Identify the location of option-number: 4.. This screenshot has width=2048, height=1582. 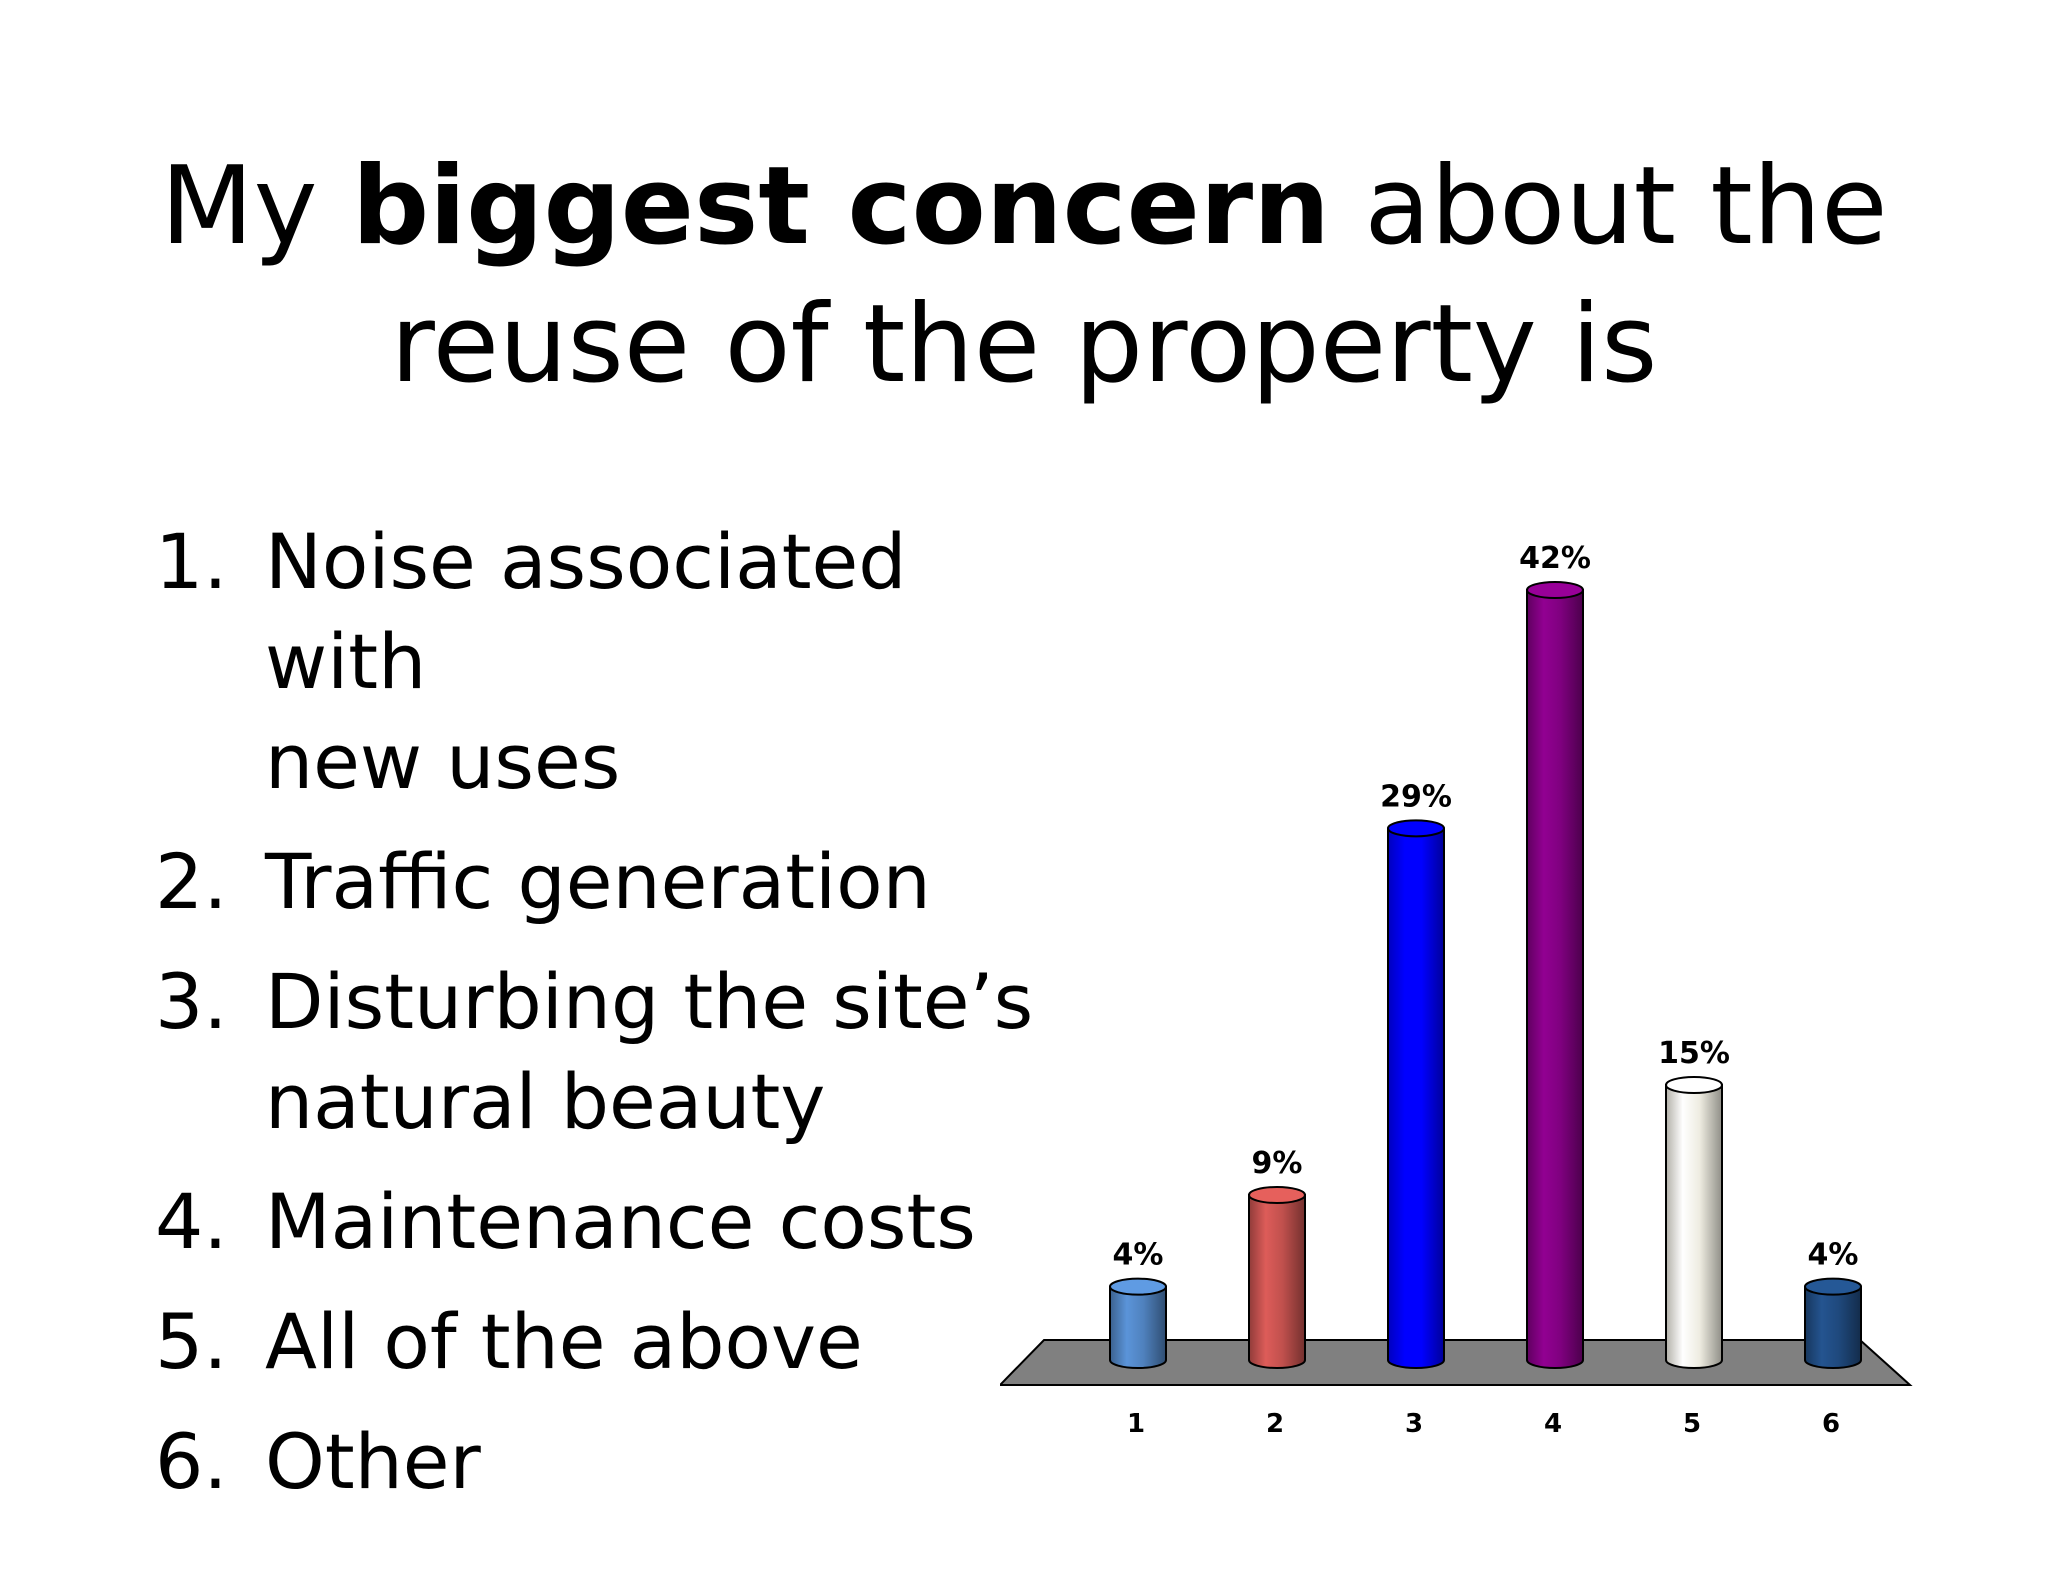
(191, 1221).